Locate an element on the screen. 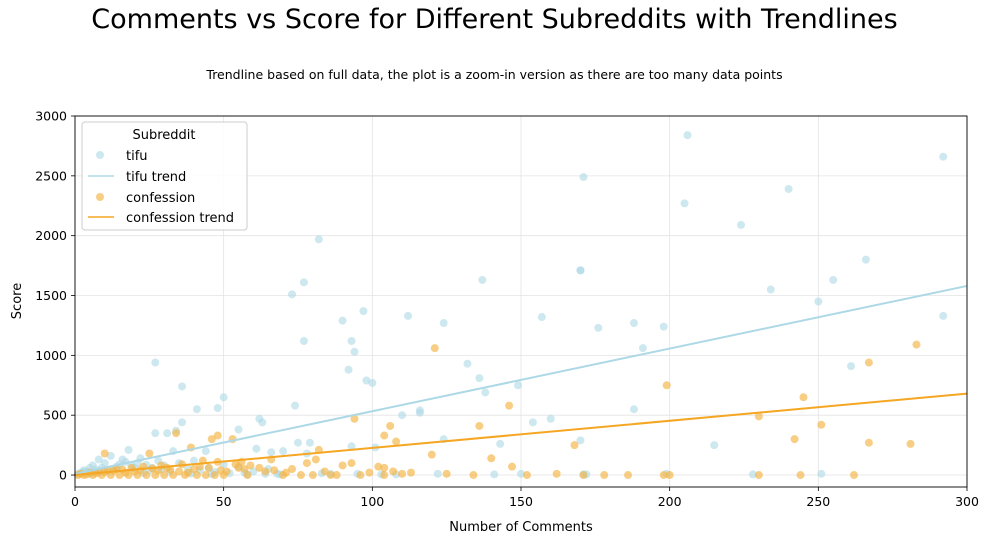 The width and height of the screenshot is (989, 543). legend-marker-tifu is located at coordinates (100, 155).